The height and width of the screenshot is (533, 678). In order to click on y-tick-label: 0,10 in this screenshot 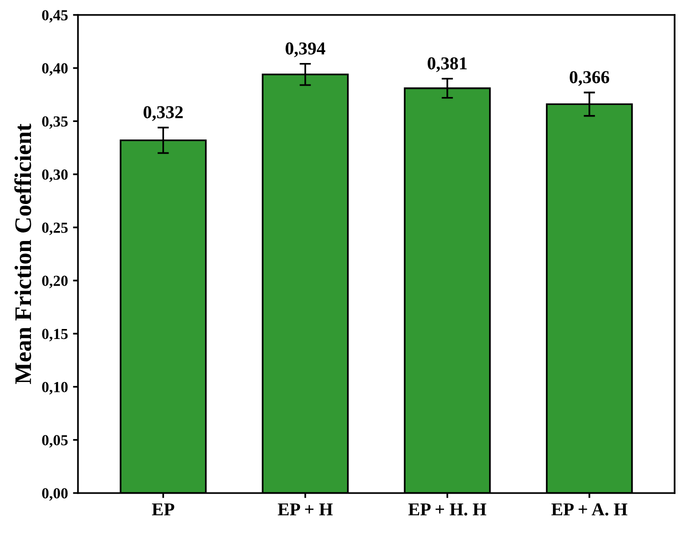, I will do `click(55, 388)`.